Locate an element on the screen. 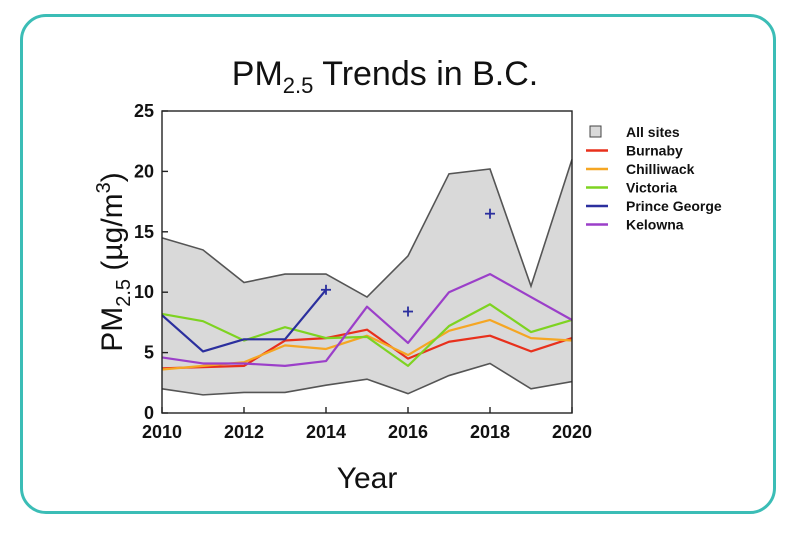  y-tick-label: 0 is located at coordinates (149, 413).